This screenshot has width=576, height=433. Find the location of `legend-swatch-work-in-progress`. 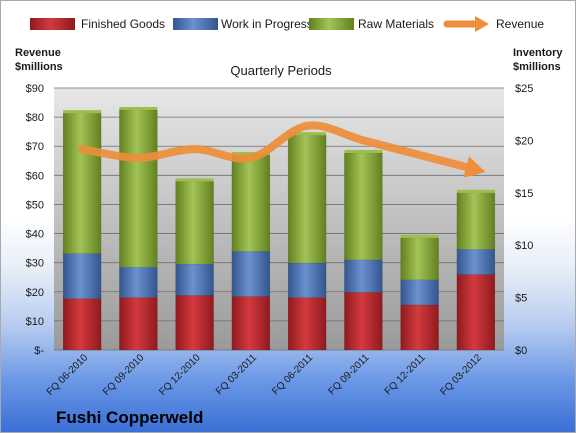

legend-swatch-work-in-progress is located at coordinates (195, 24).